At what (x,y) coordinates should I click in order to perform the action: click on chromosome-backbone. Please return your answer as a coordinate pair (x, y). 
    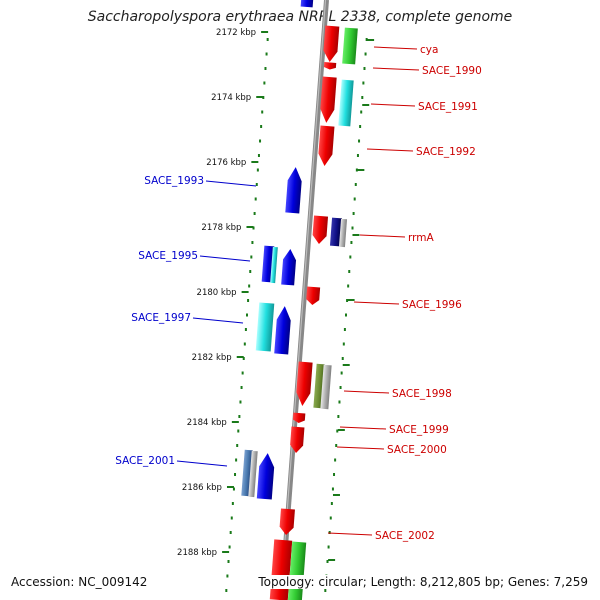
    Looking at the image, I should click on (304, 300).